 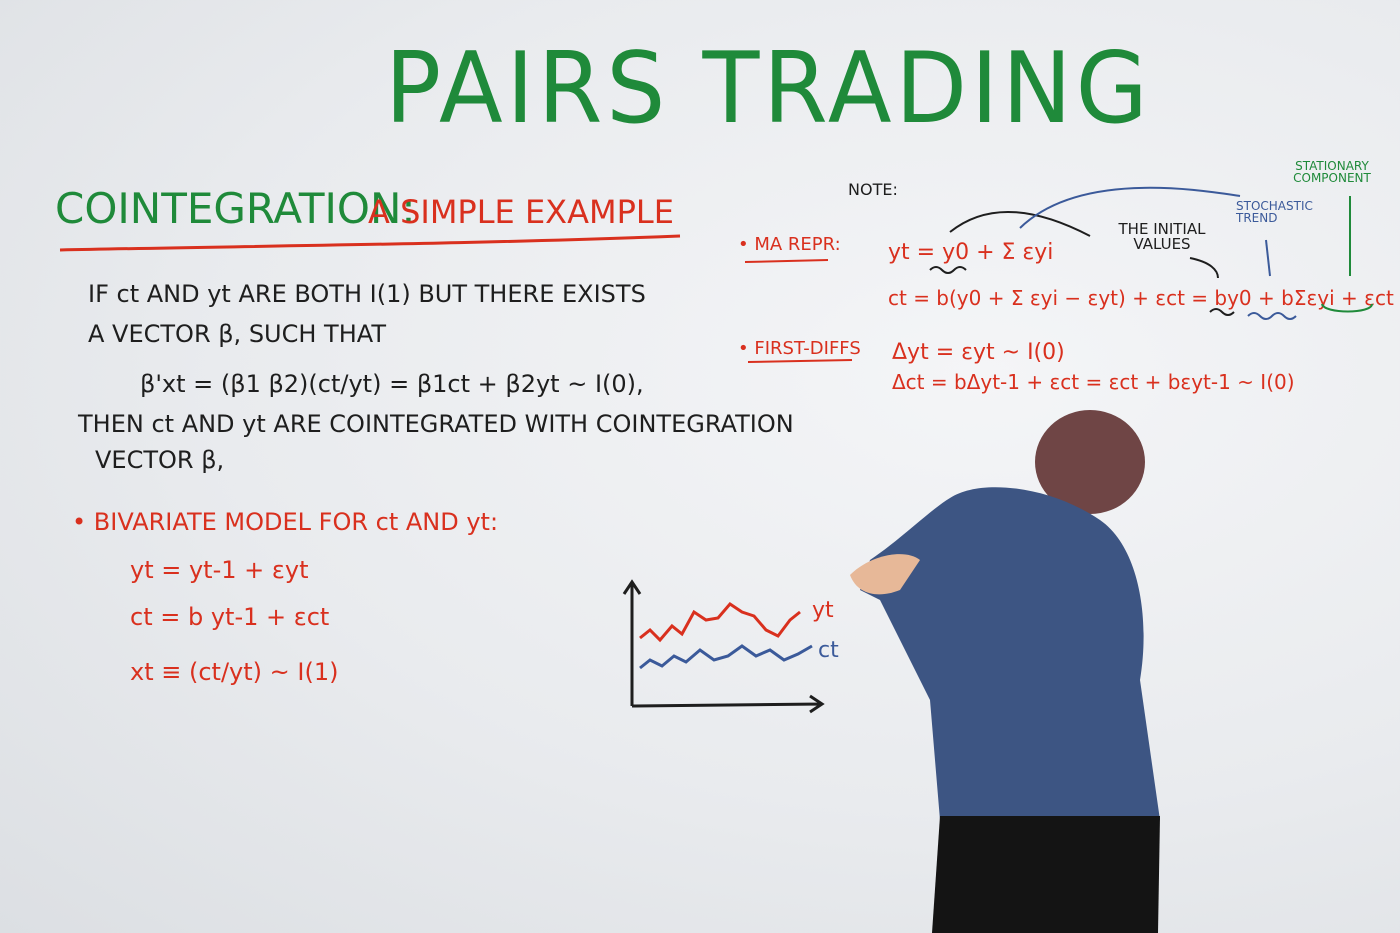 What do you see at coordinates (1093, 382) in the screenshot?
I see `first-diffs-equation-2: Δct = bΔyt-1 + εct = εct + bεyt-1 ~ I(0)` at bounding box center [1093, 382].